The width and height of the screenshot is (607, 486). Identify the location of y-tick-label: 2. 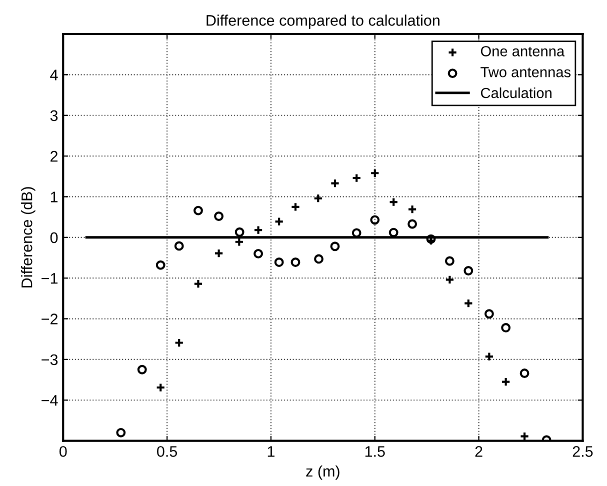
(54, 156).